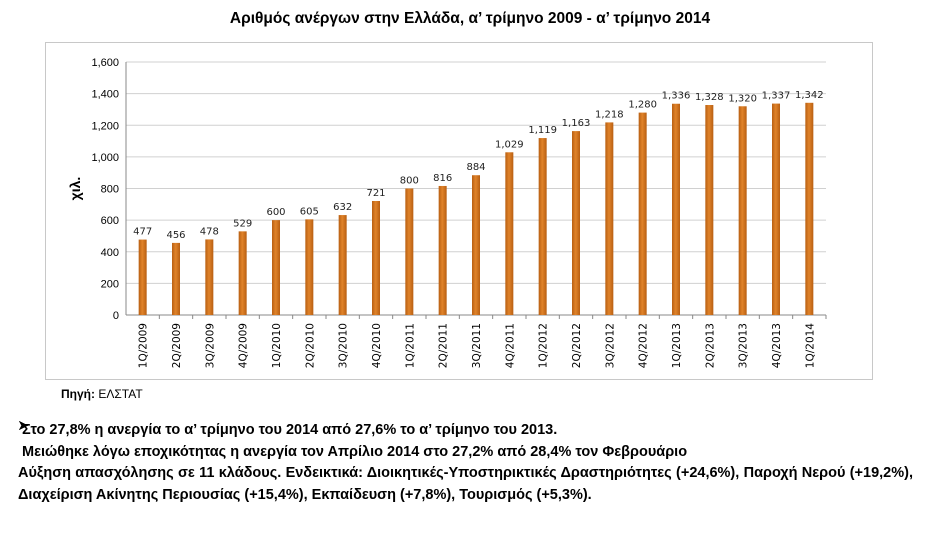 The height and width of the screenshot is (551, 940). Describe the element at coordinates (810, 346) in the screenshot. I see `x-tick-label: 1Q/2014` at that location.